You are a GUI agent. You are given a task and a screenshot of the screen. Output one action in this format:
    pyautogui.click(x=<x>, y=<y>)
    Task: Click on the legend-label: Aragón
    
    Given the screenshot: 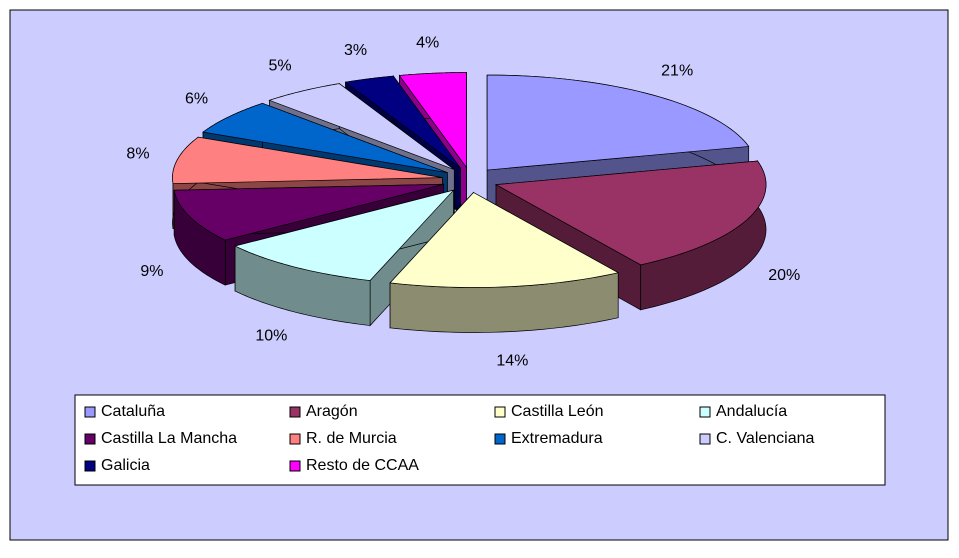 What is the action you would take?
    pyautogui.click(x=332, y=411)
    